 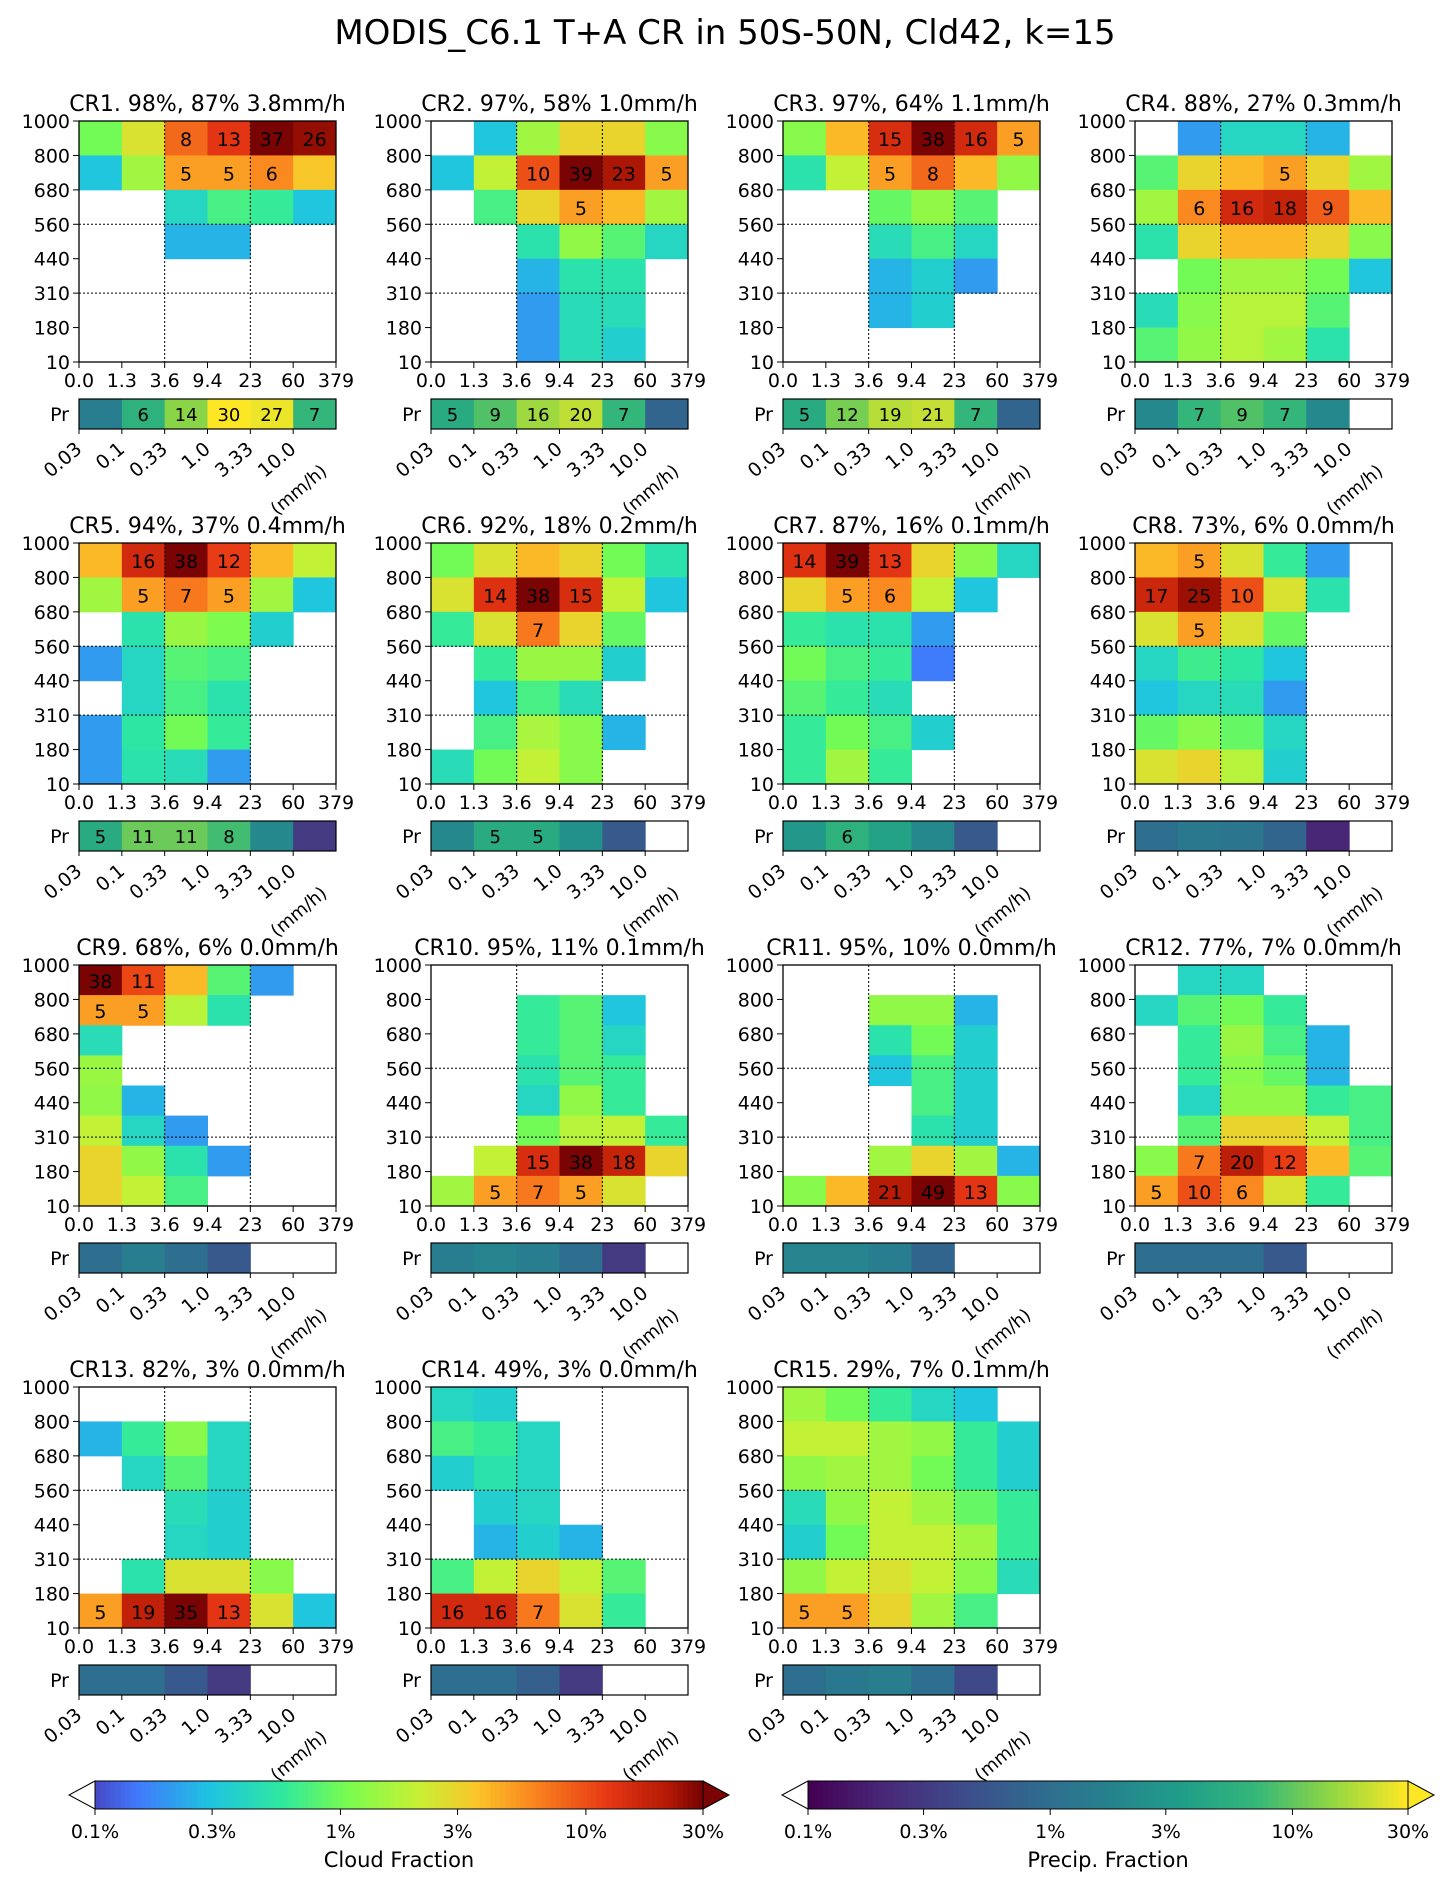 I want to click on precip-label: 5, so click(x=452, y=415).